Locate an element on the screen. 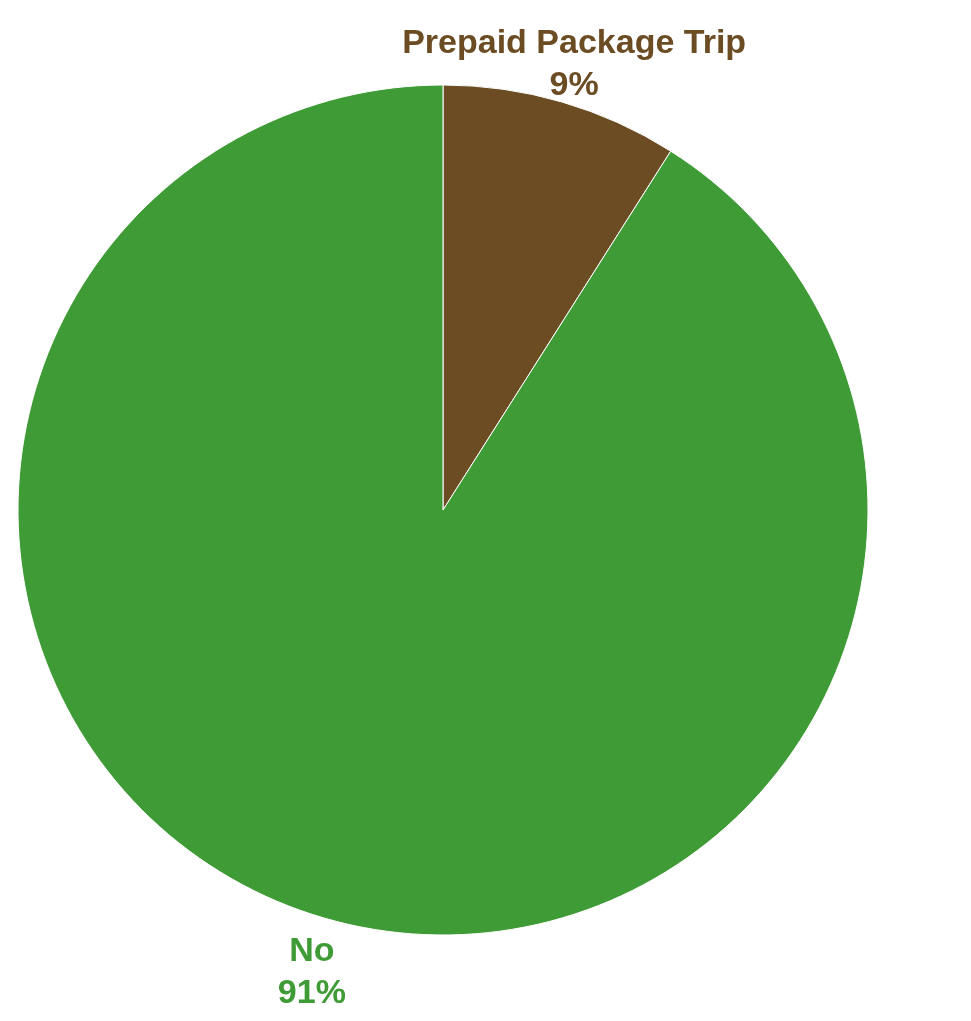 This screenshot has height=1021, width=971. data-label: 91% is located at coordinates (311, 991).